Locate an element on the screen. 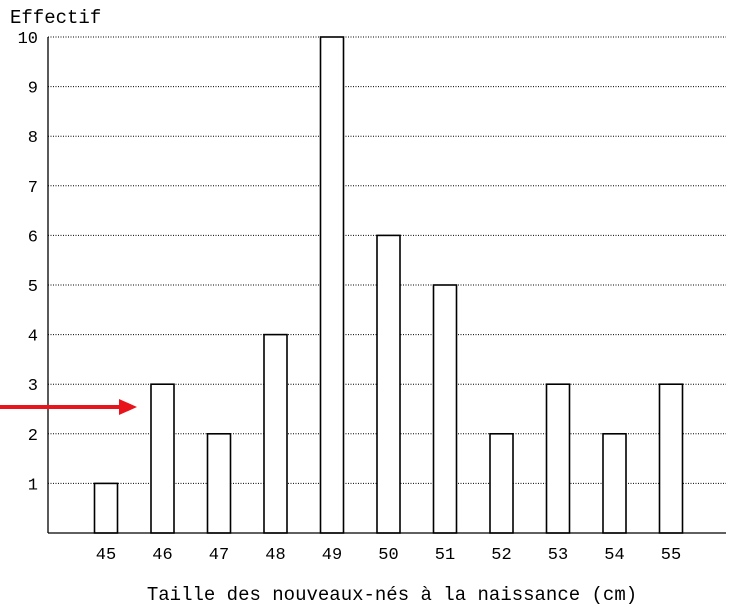 This screenshot has height=607, width=745. y-tick-label: 4 is located at coordinates (33, 337).